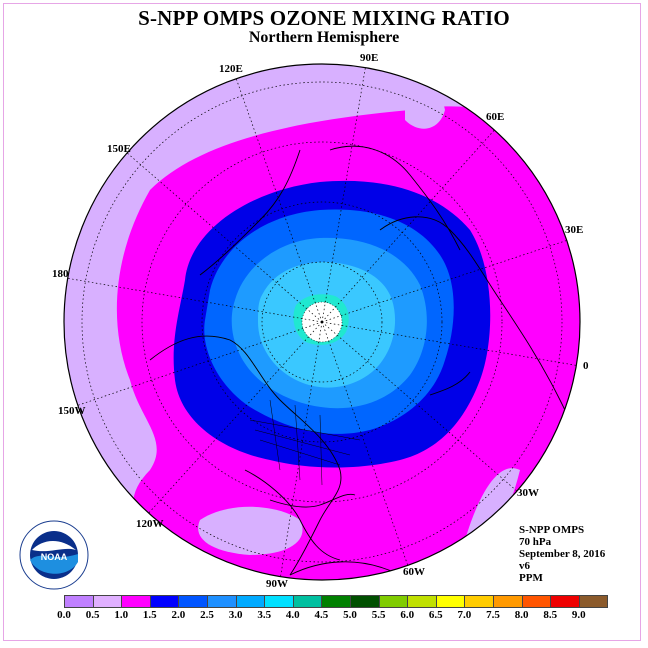  What do you see at coordinates (324, 18) in the screenshot?
I see `map-title: S-NPP OMPS OZONE MIXING RATIO` at bounding box center [324, 18].